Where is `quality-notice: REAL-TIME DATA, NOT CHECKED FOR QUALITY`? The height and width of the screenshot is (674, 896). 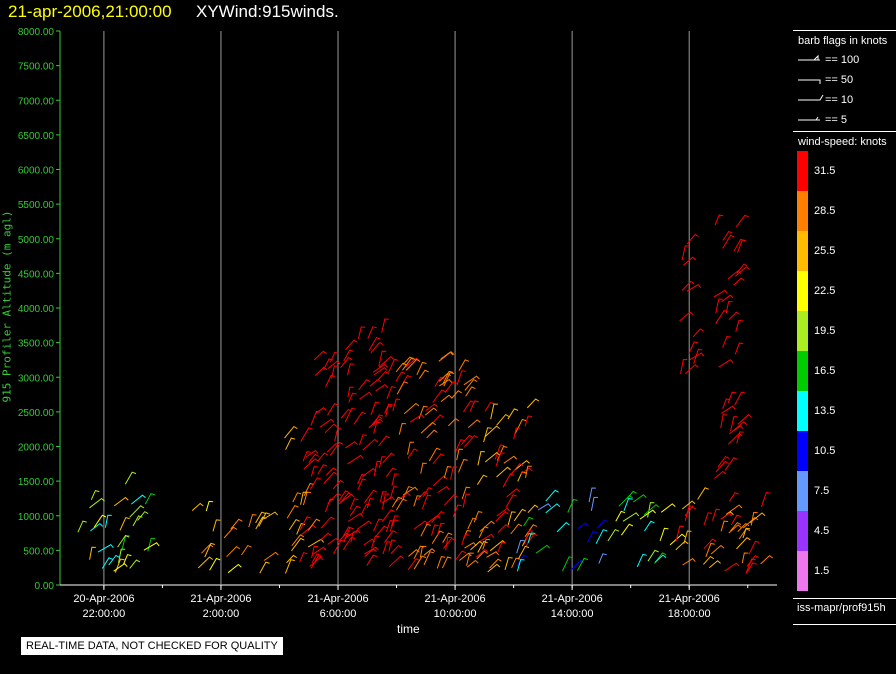 quality-notice: REAL-TIME DATA, NOT CHECKED FOR QUALITY is located at coordinates (152, 646).